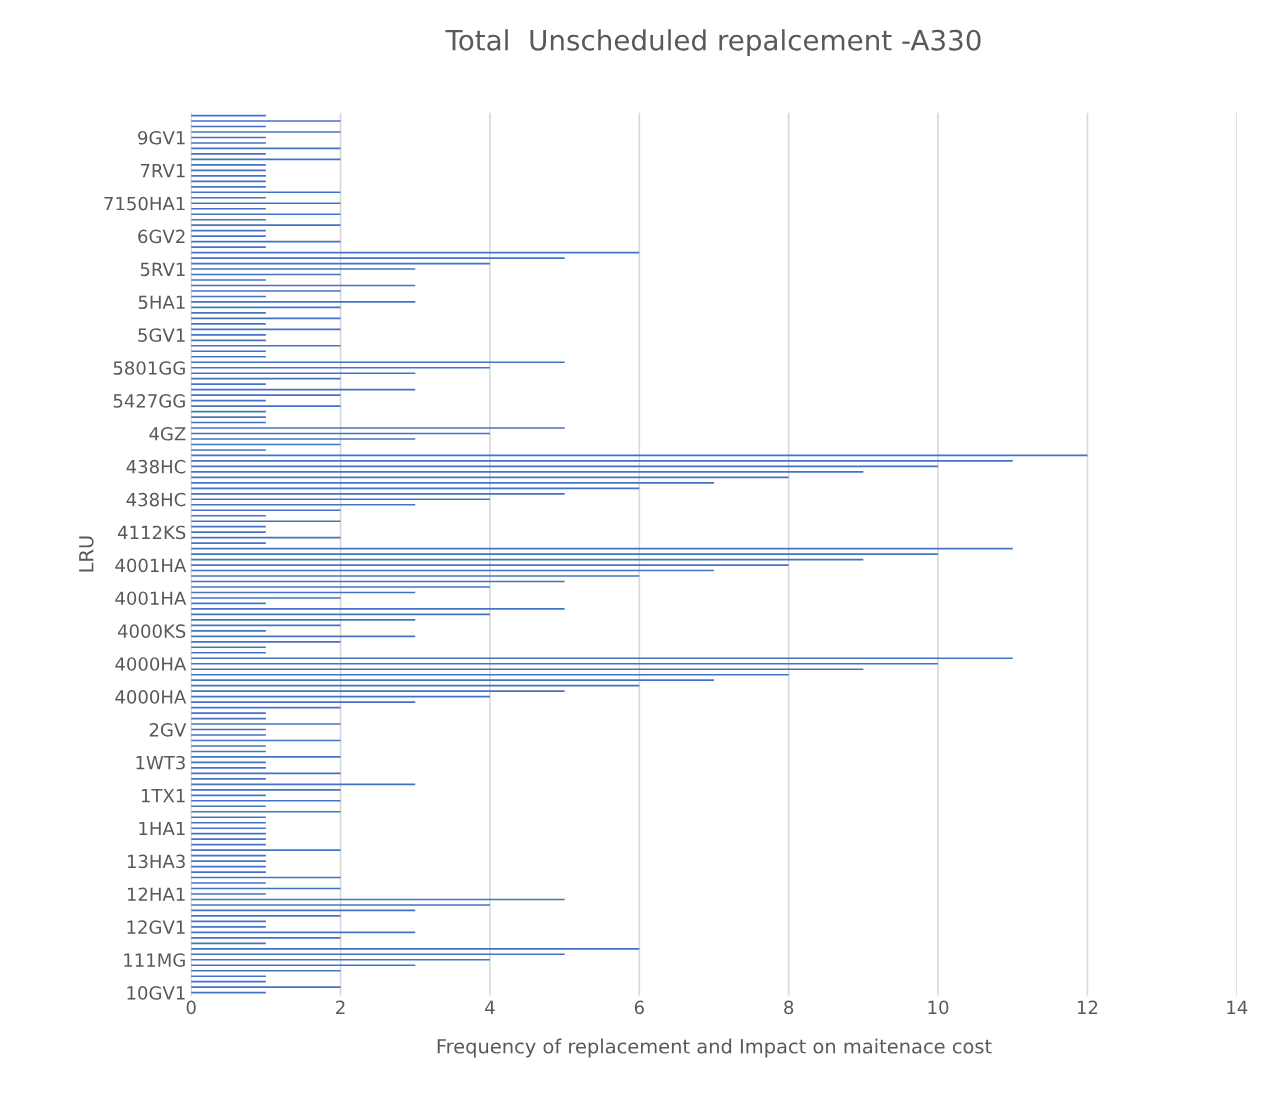 The width and height of the screenshot is (1283, 1106). What do you see at coordinates (713, 43) in the screenshot?
I see `chart-title: Total Unscheduled repalcement -A330` at bounding box center [713, 43].